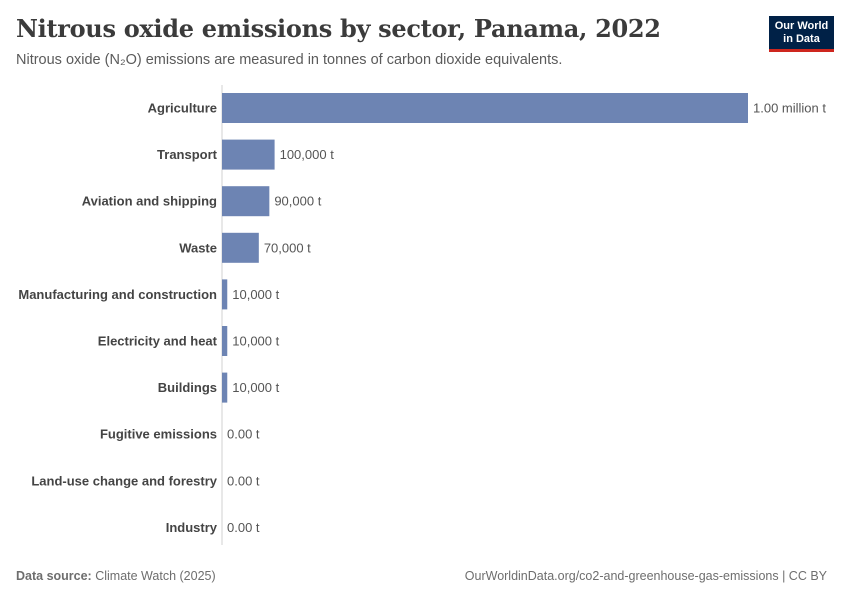  Describe the element at coordinates (187, 154) in the screenshot. I see `category-label: Transport` at that location.